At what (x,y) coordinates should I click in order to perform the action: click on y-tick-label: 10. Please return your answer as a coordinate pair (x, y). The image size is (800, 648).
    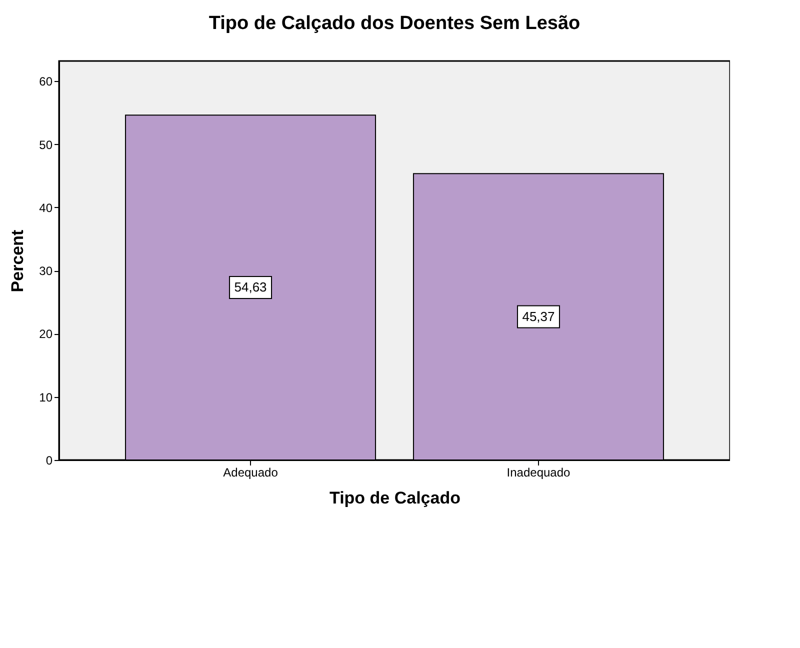
    Looking at the image, I should click on (46, 397).